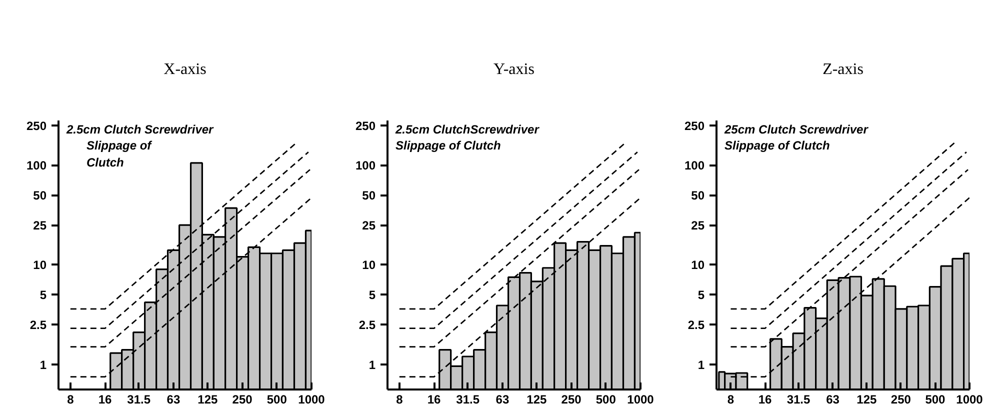  Describe the element at coordinates (185, 69) in the screenshot. I see `chart-title: X-axis` at that location.